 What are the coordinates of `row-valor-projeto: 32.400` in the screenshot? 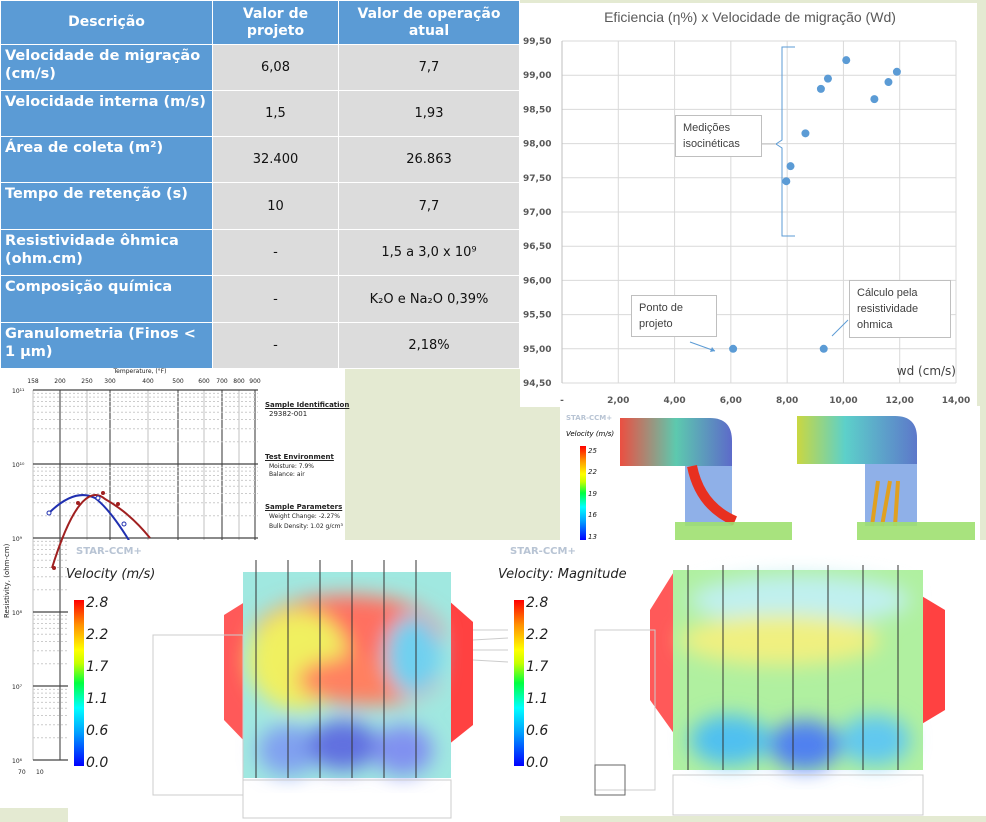 It's located at (275, 159).